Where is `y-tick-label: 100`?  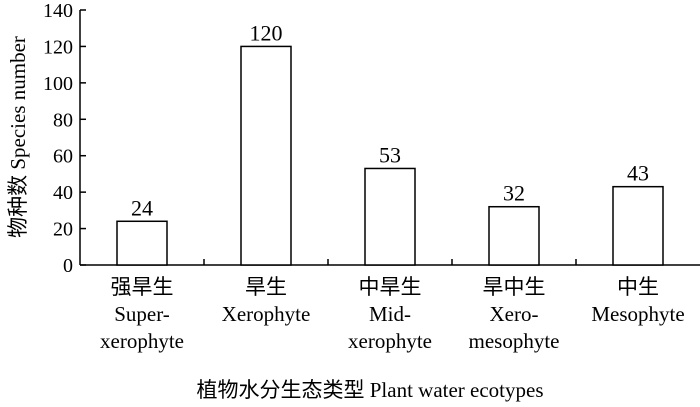
y-tick-label: 100 is located at coordinates (58, 84).